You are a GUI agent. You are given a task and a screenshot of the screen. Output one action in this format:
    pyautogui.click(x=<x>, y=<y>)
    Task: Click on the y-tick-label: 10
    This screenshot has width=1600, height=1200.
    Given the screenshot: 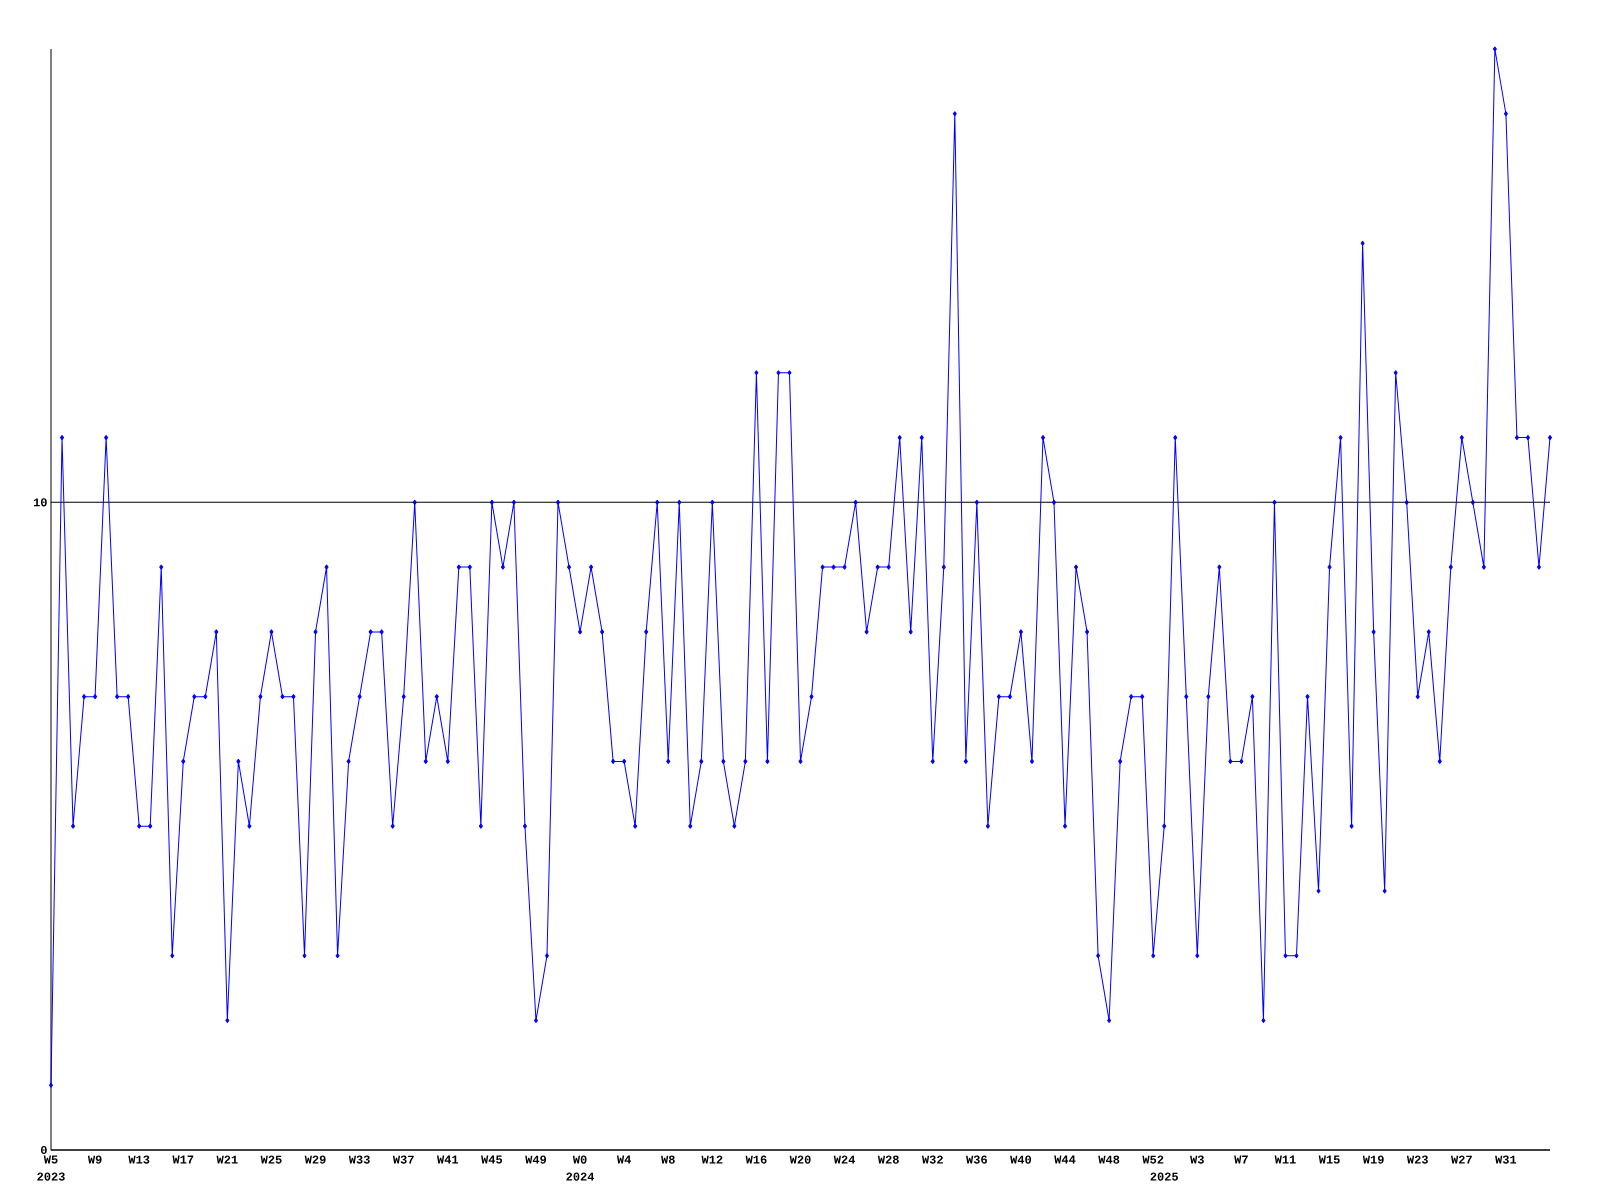 What is the action you would take?
    pyautogui.click(x=40, y=502)
    